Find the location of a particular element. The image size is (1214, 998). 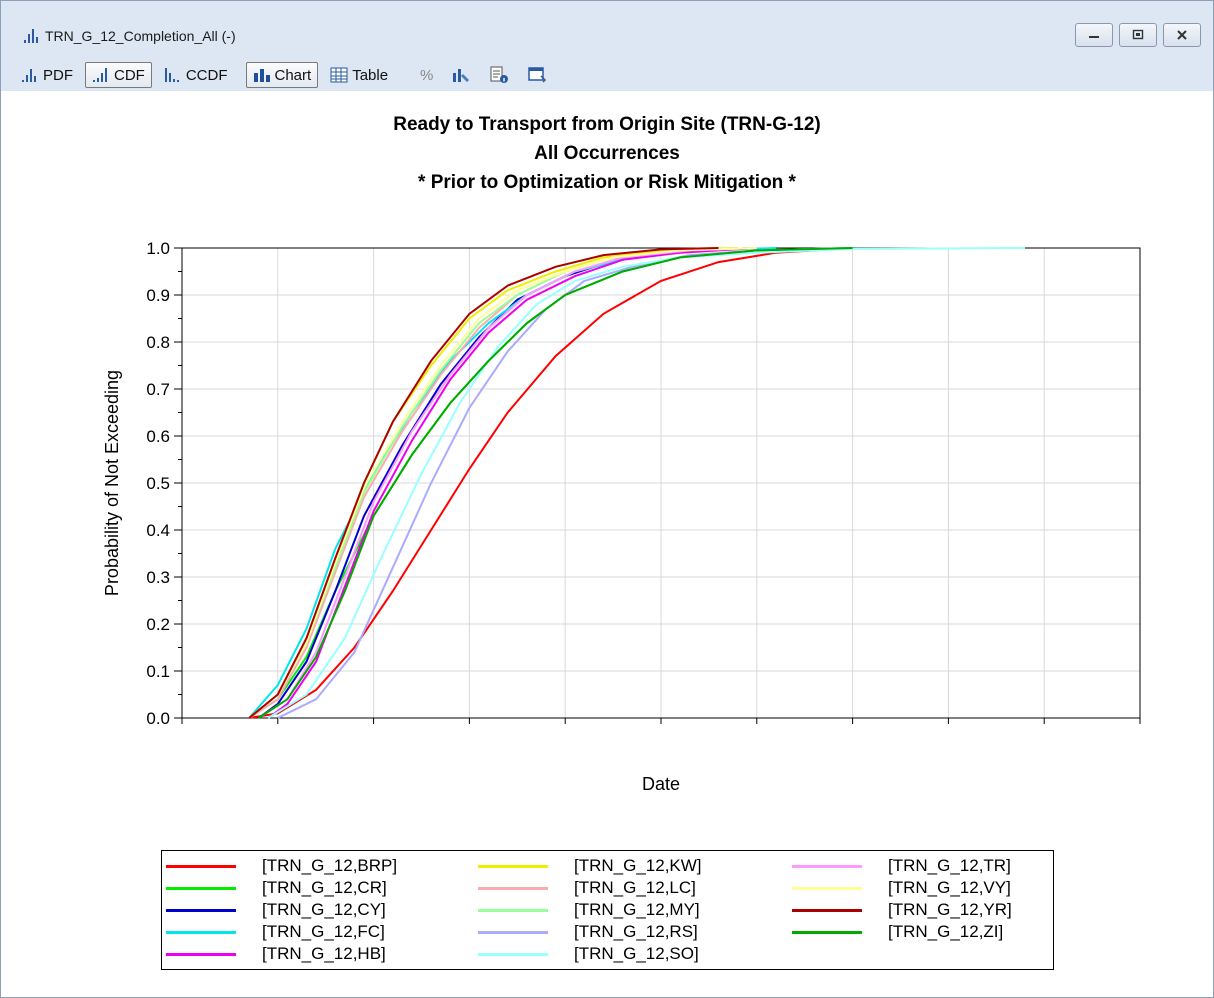

bar-chart-icon is located at coordinates (261, 75).